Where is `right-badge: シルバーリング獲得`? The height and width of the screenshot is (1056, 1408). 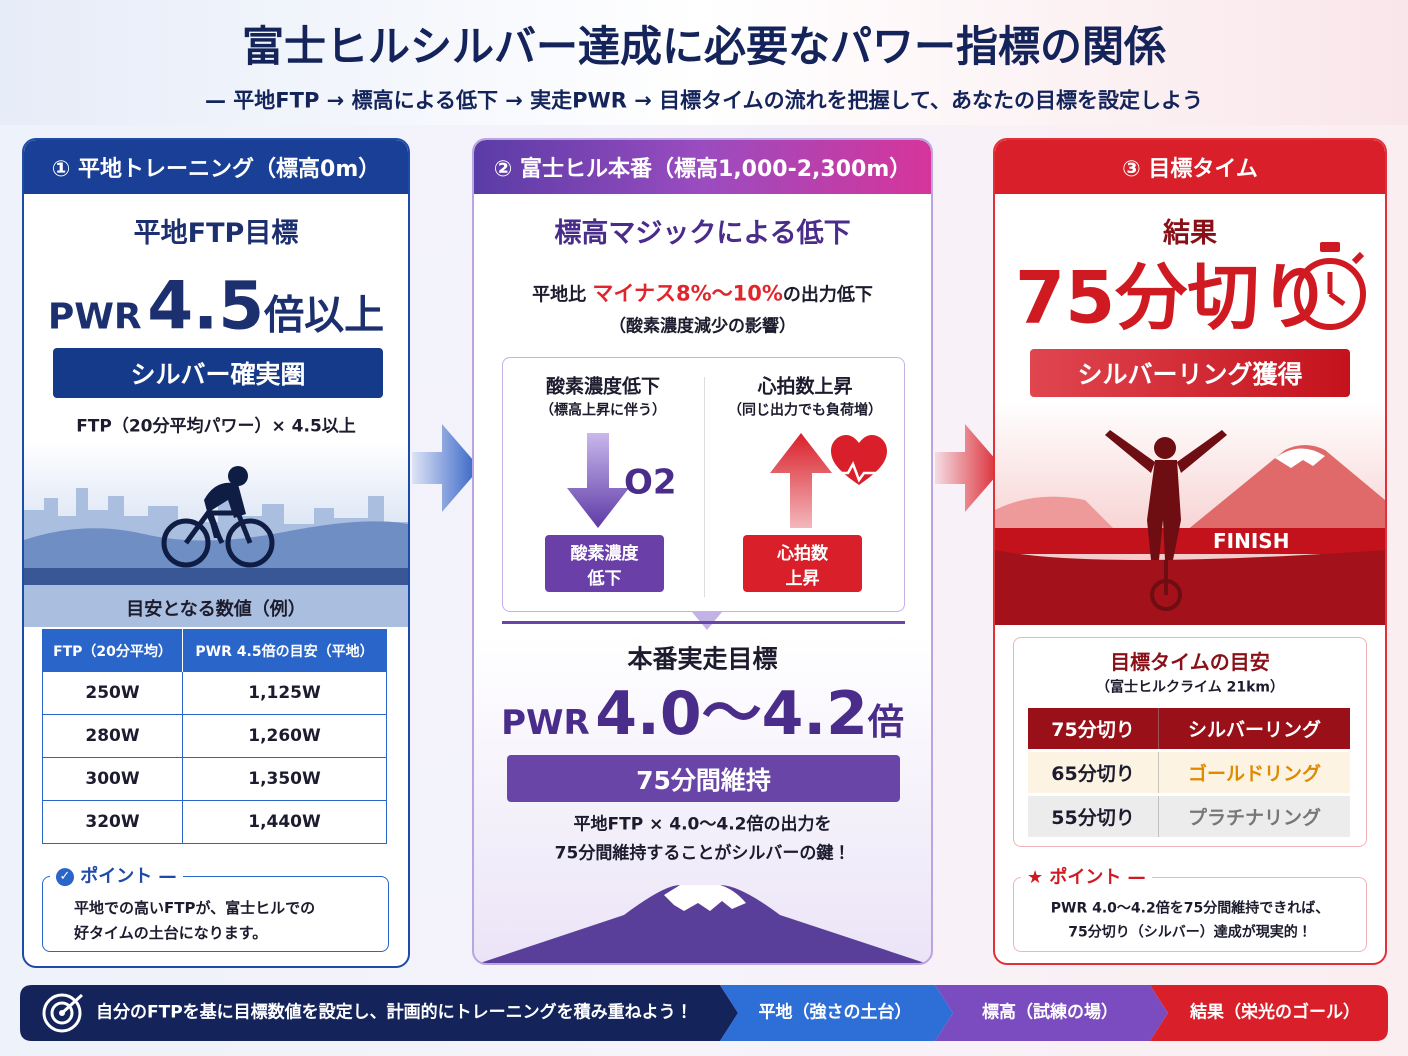 right-badge: シルバーリング獲得 is located at coordinates (1190, 373).